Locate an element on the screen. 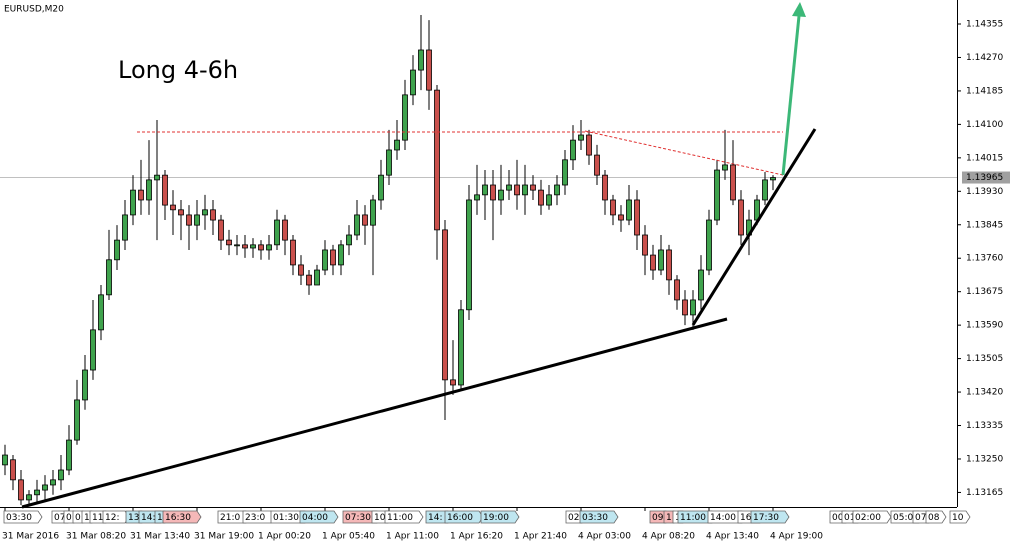 The height and width of the screenshot is (547, 1017). current-price-label: 1.13965 is located at coordinates (984, 178).